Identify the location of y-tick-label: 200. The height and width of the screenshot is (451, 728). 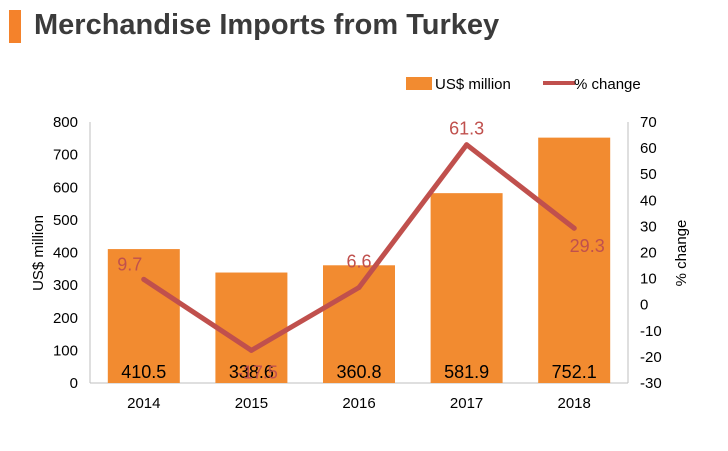
(65, 318).